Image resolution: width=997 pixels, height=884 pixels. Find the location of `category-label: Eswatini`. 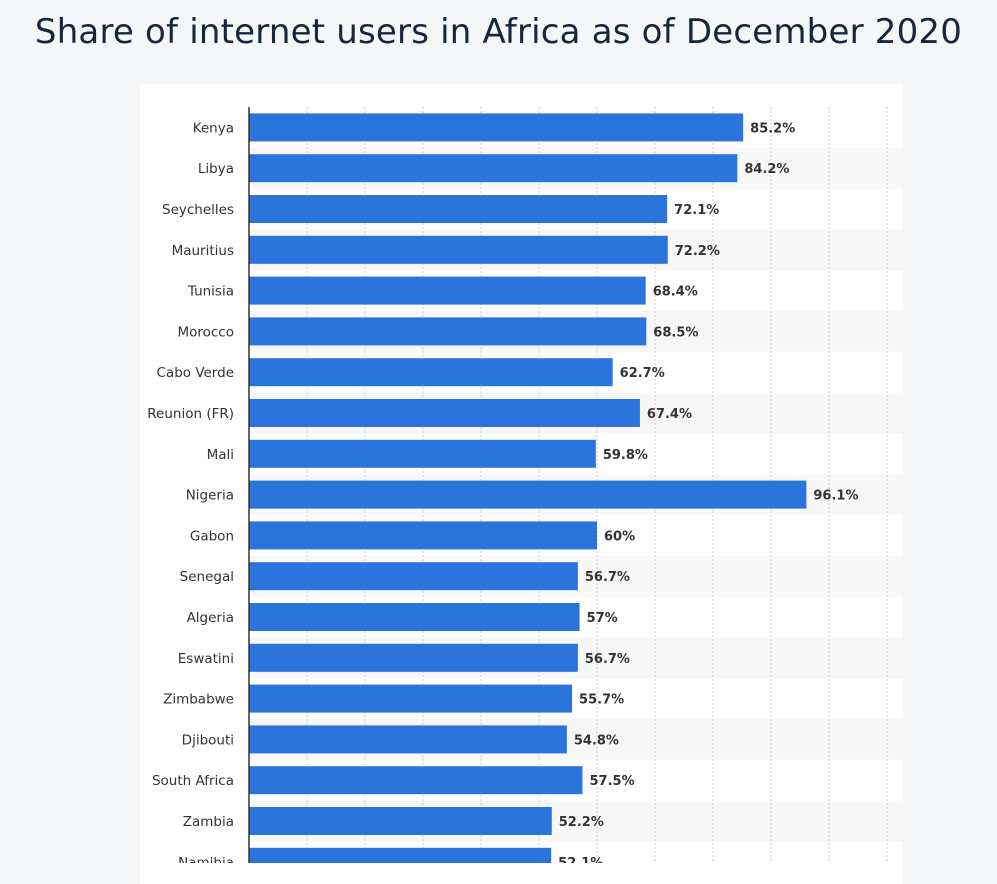

category-label: Eswatini is located at coordinates (206, 659).